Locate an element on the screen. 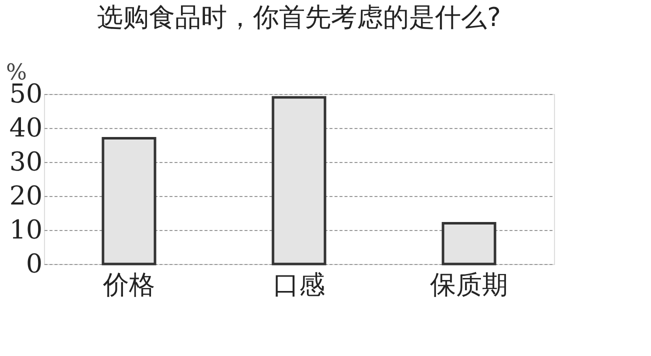 The width and height of the screenshot is (651, 356). x-tick-label: 保质期 is located at coordinates (469, 285).